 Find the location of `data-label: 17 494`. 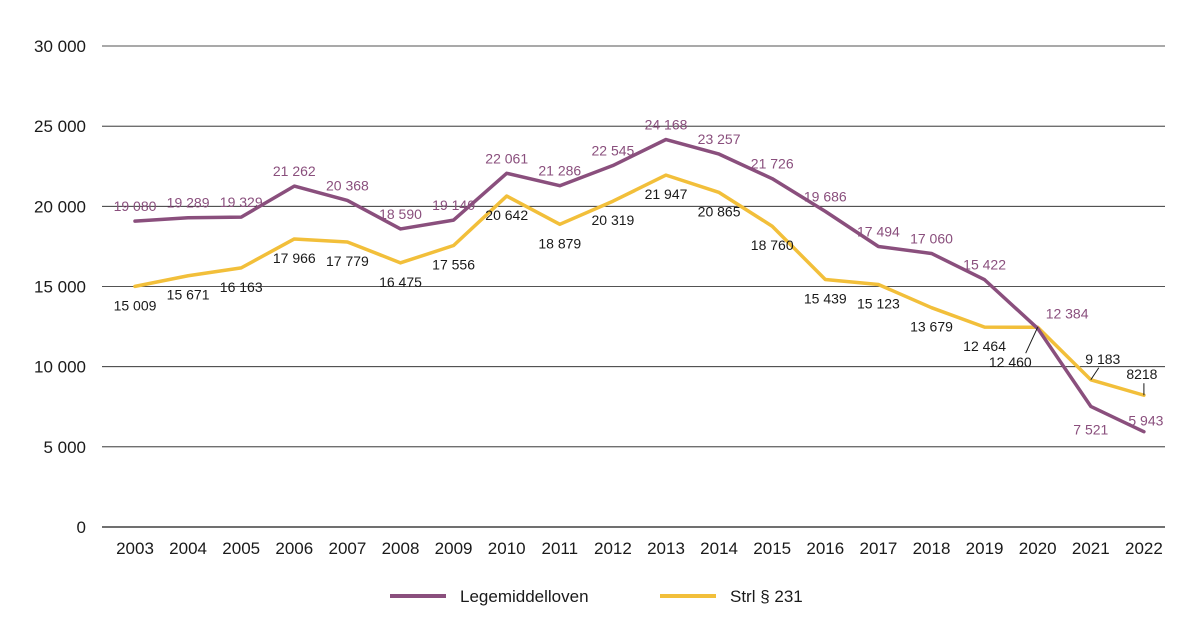

data-label: 17 494 is located at coordinates (878, 232).